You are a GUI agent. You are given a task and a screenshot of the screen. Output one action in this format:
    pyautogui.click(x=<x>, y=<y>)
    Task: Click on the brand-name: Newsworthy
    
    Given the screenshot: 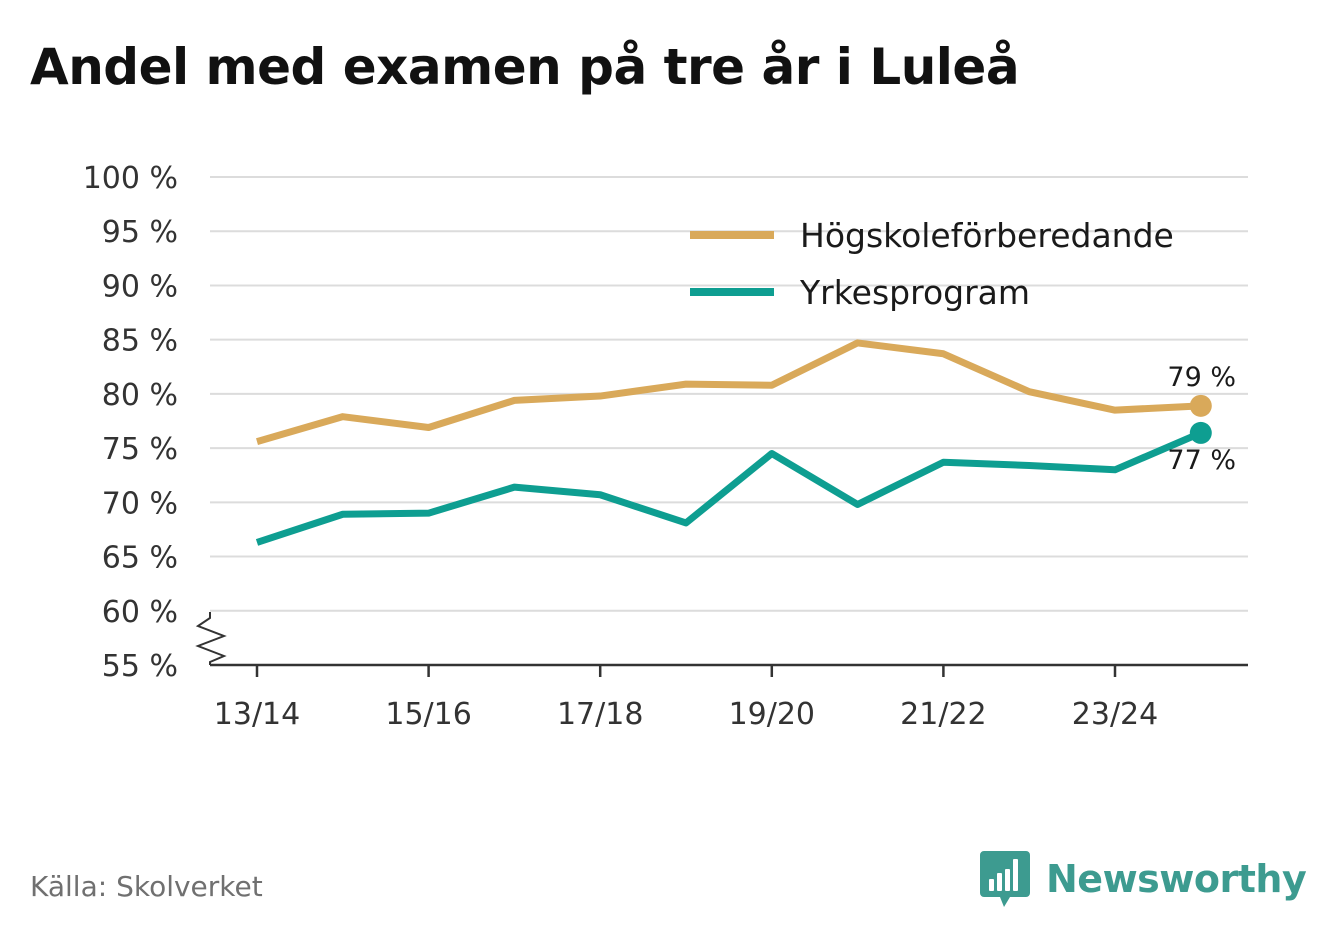 What is the action you would take?
    pyautogui.click(x=1176, y=879)
    